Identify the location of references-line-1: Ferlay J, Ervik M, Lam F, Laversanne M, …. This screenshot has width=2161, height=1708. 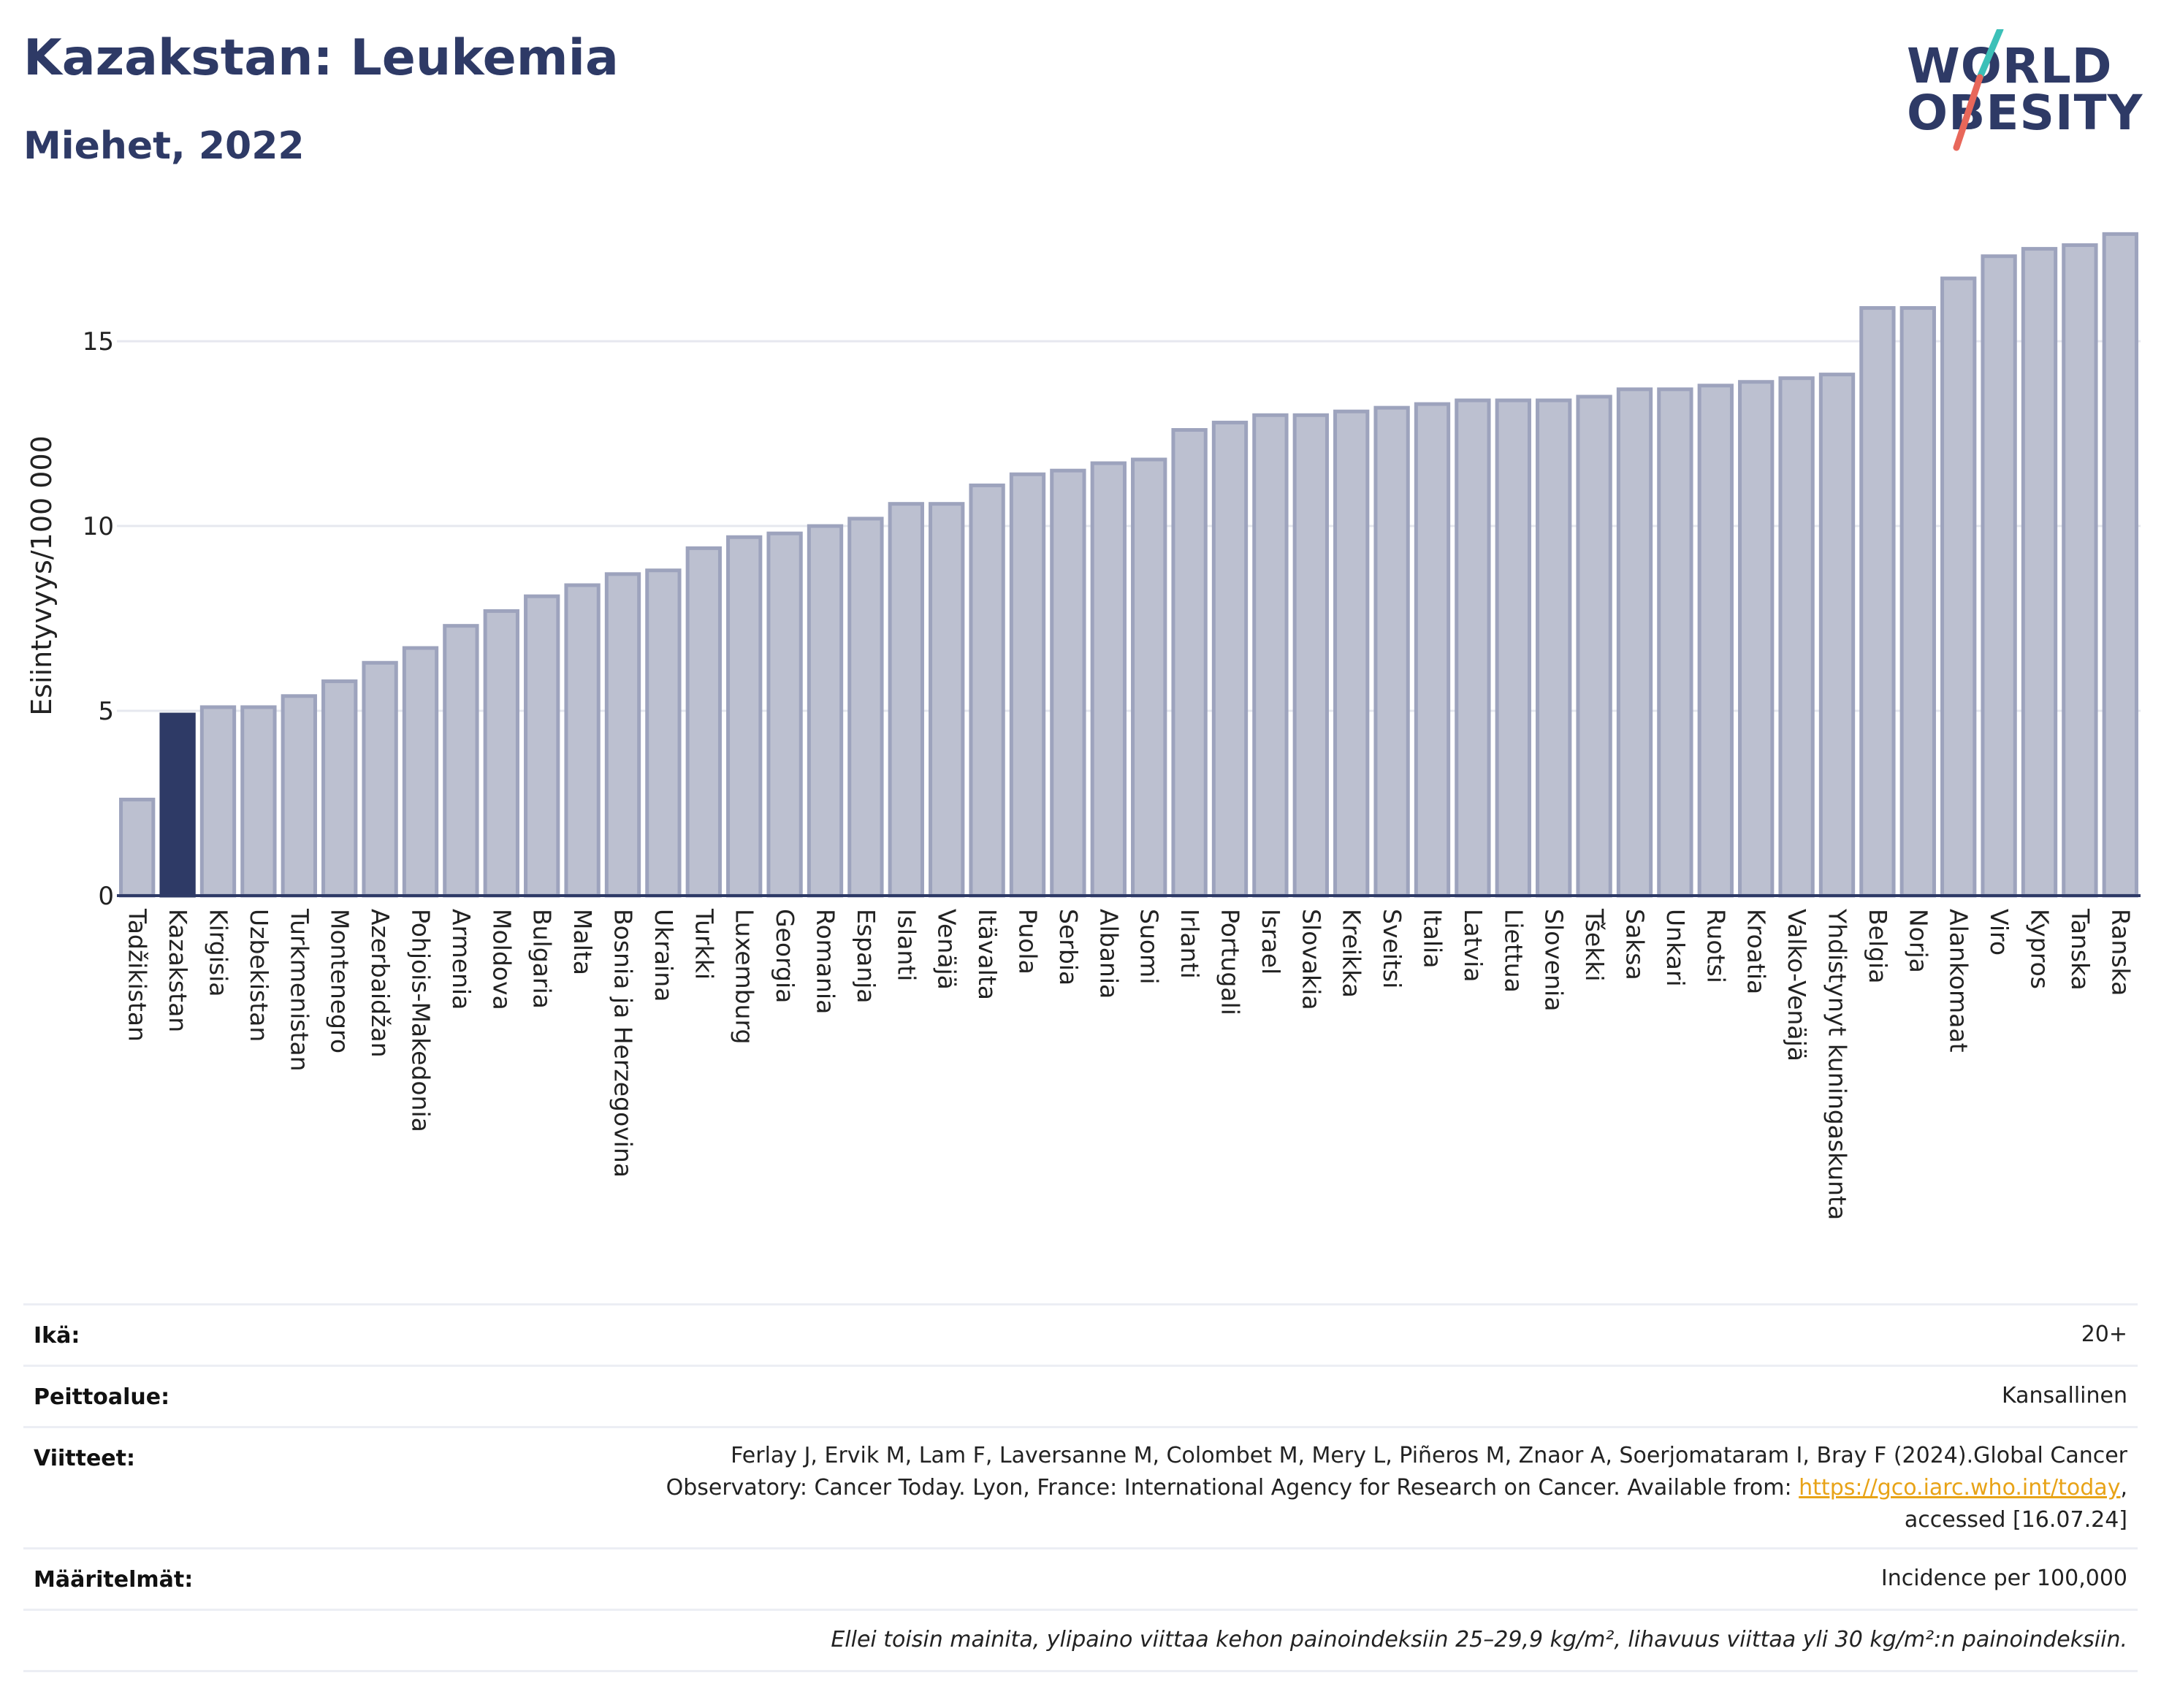
(1429, 1455).